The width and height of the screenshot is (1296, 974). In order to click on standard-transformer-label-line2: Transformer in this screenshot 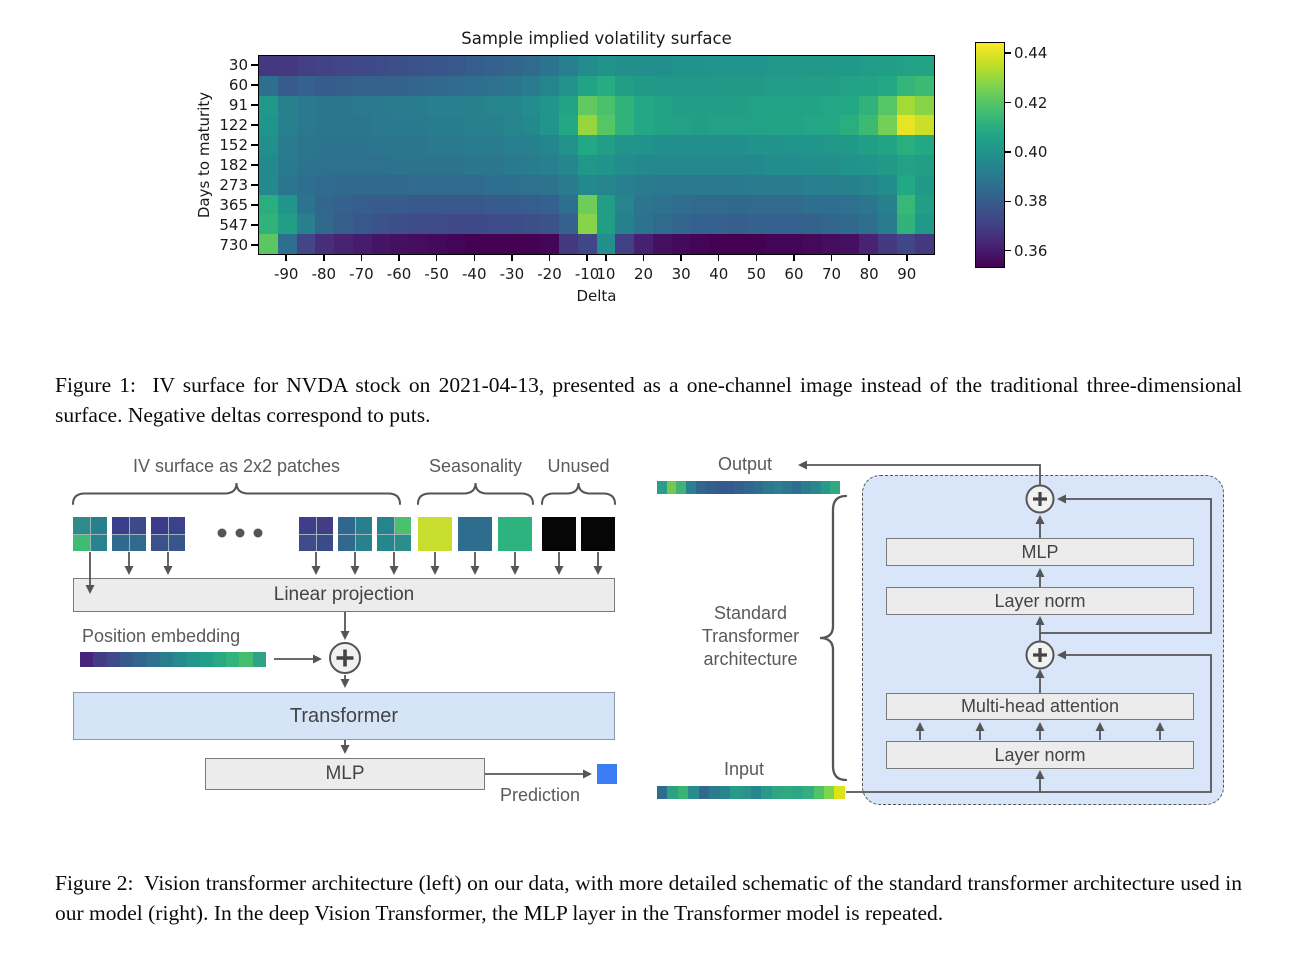, I will do `click(750, 636)`.